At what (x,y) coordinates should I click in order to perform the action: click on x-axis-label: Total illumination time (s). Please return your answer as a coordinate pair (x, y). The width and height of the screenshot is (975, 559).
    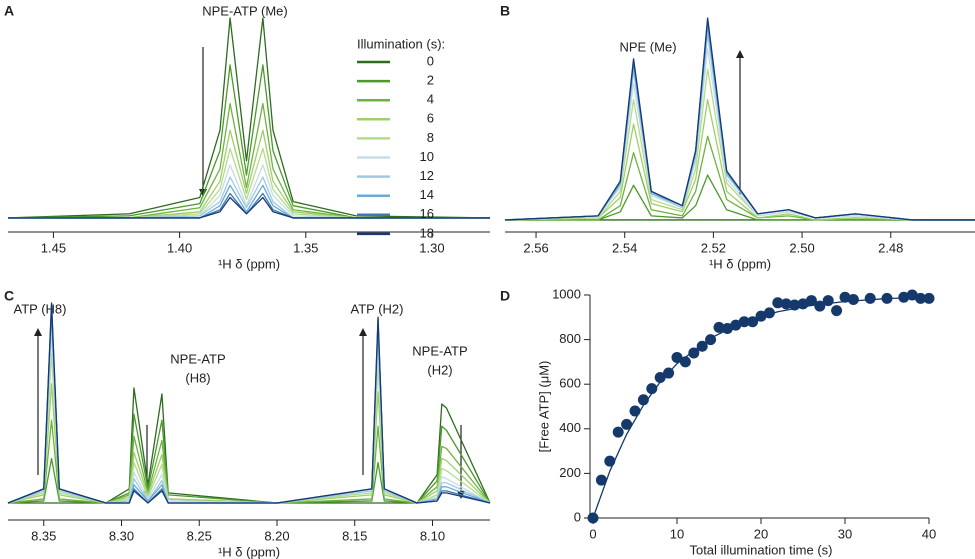
    Looking at the image, I should click on (760, 549).